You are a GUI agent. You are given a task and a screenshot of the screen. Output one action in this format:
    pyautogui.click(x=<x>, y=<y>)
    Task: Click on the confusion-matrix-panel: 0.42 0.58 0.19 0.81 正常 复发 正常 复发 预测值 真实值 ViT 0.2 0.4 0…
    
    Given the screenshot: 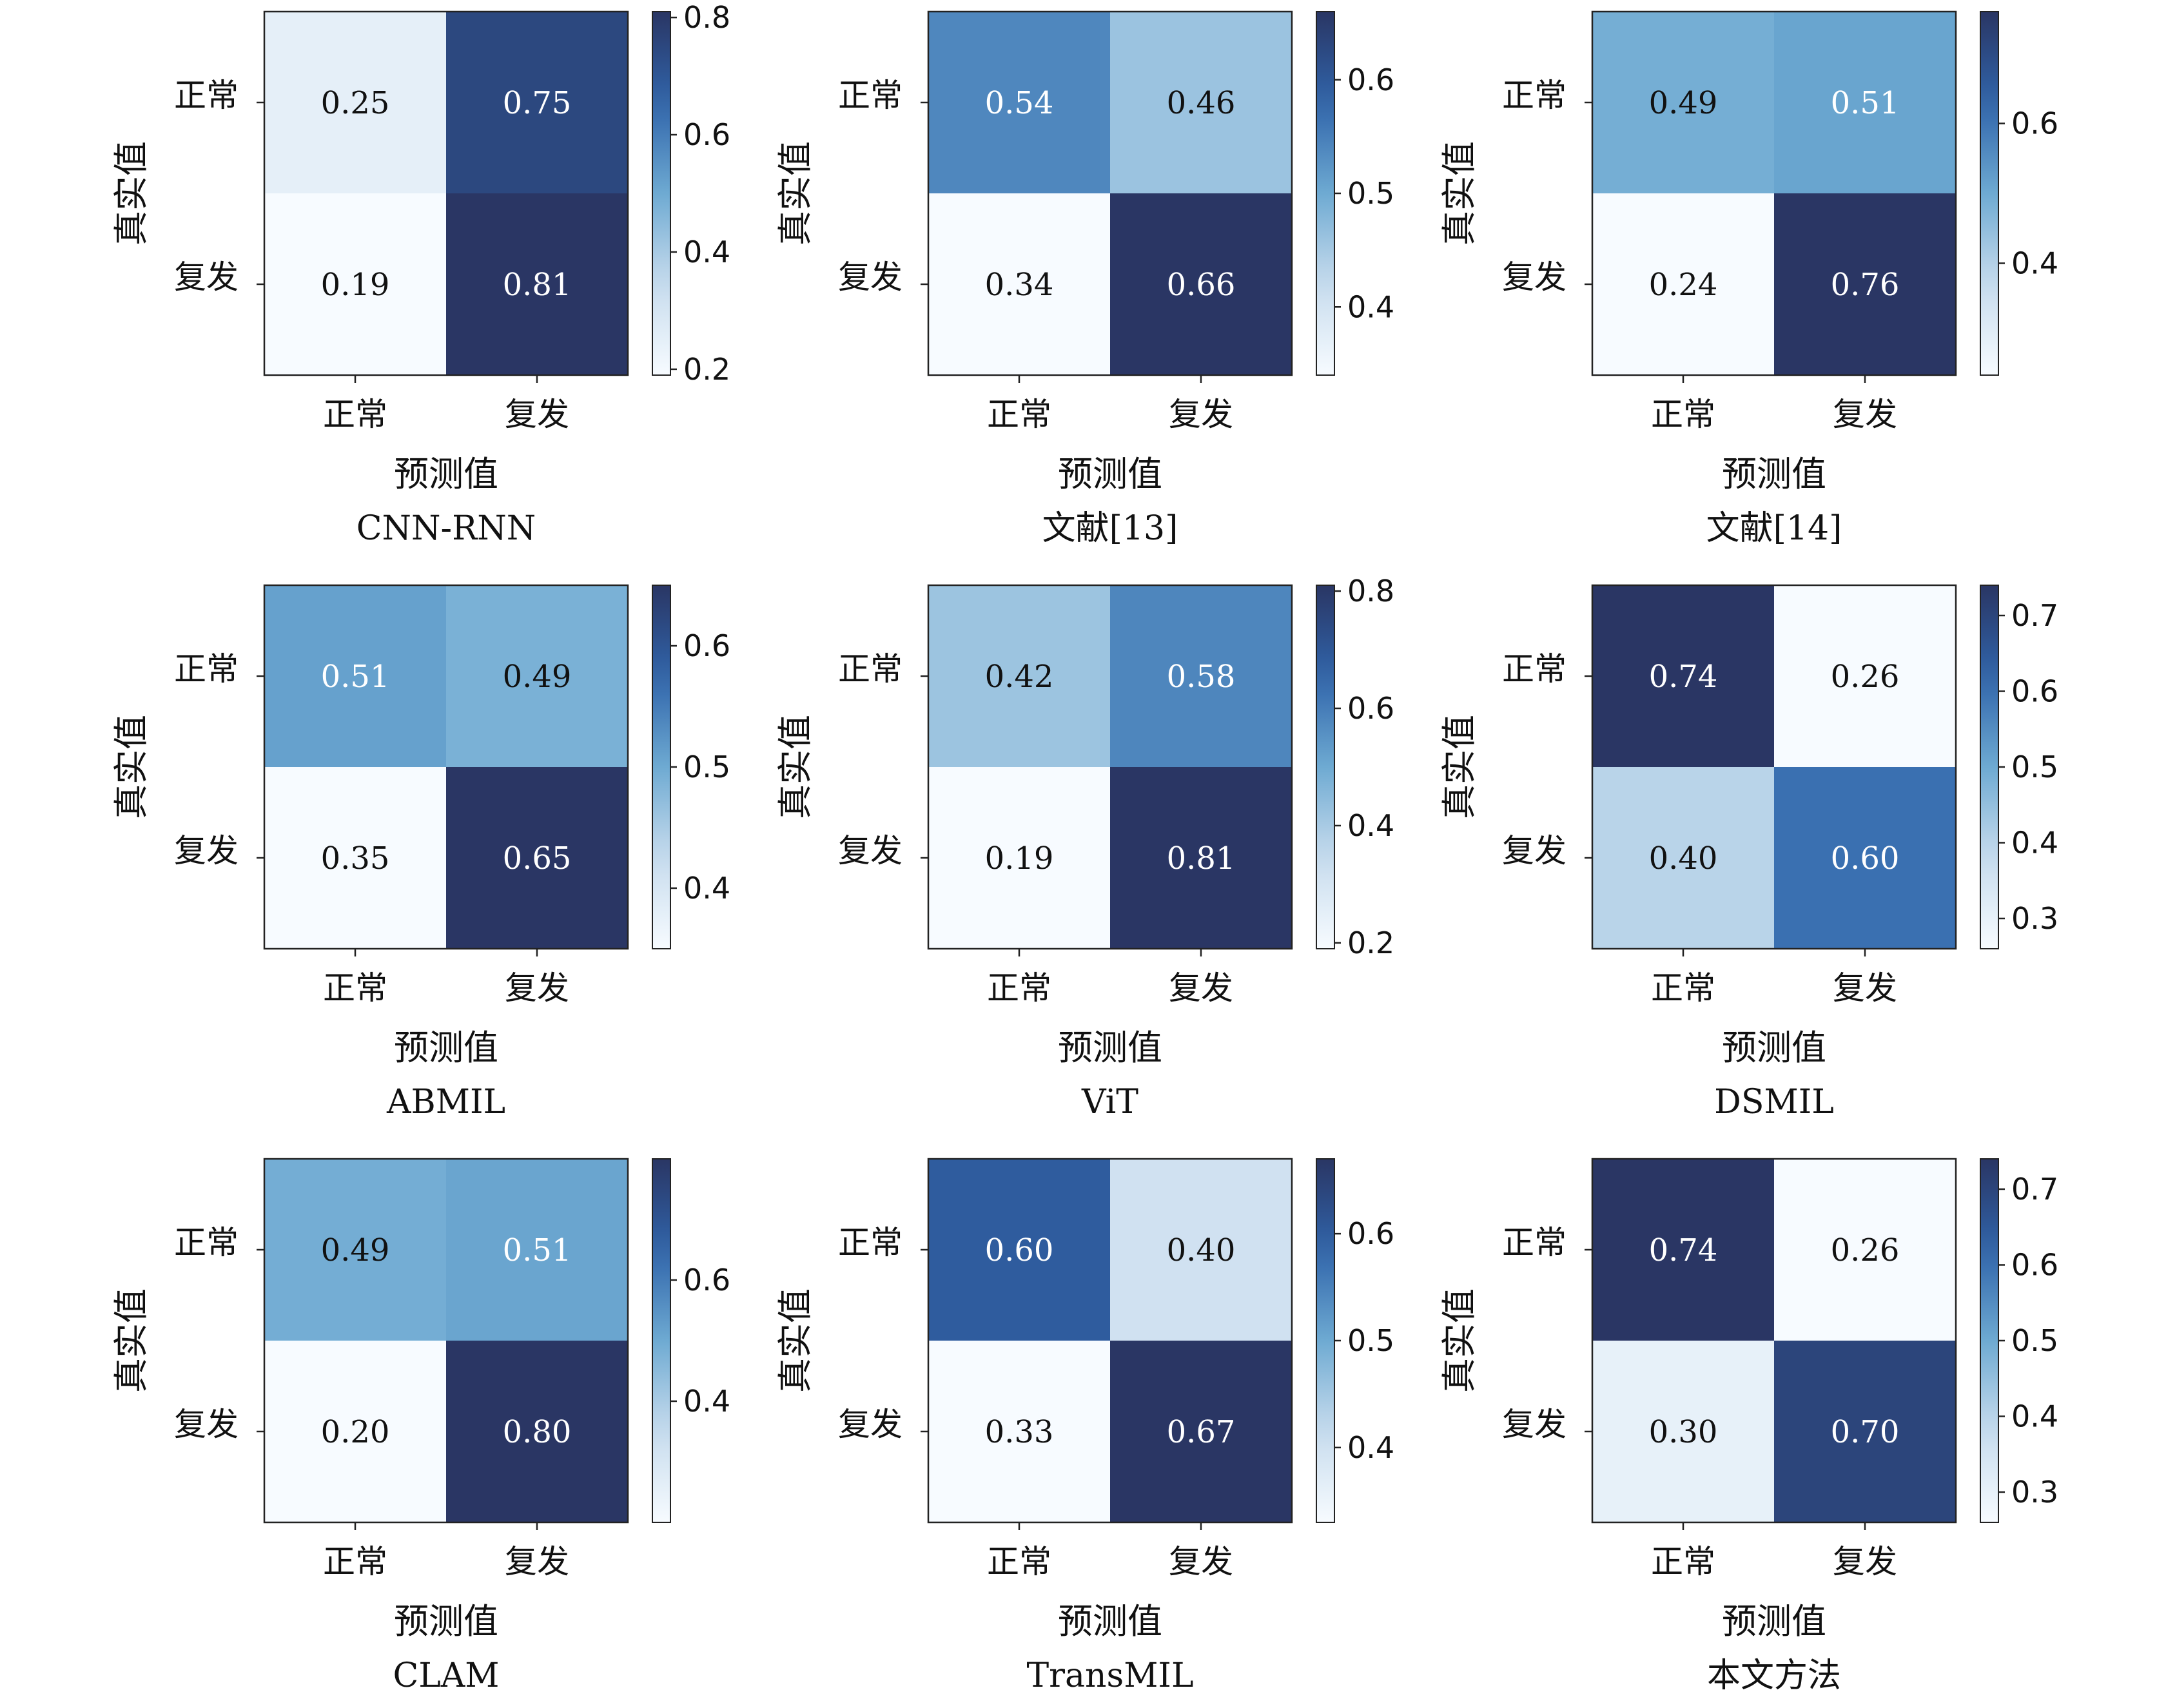 What is the action you would take?
    pyautogui.click(x=1029, y=854)
    